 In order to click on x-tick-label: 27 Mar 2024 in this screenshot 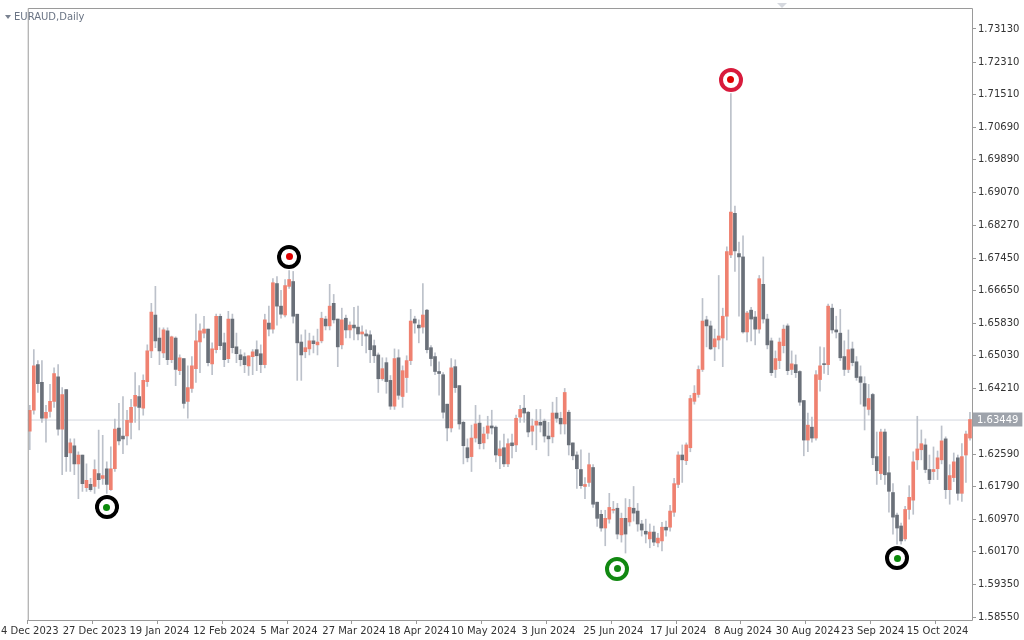, I will do `click(354, 630)`.